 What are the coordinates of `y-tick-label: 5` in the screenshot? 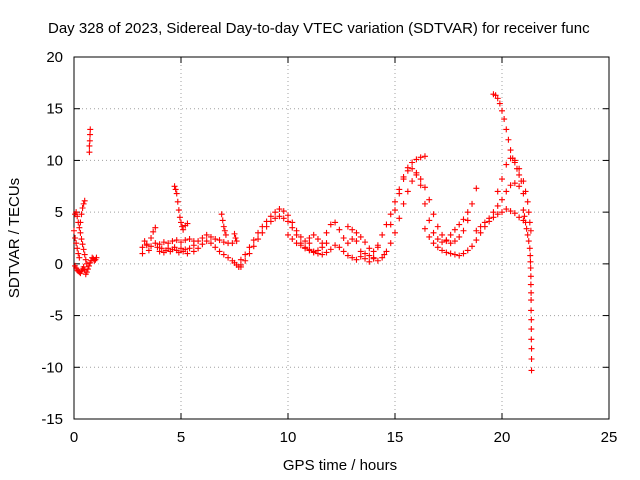 It's located at (59, 212).